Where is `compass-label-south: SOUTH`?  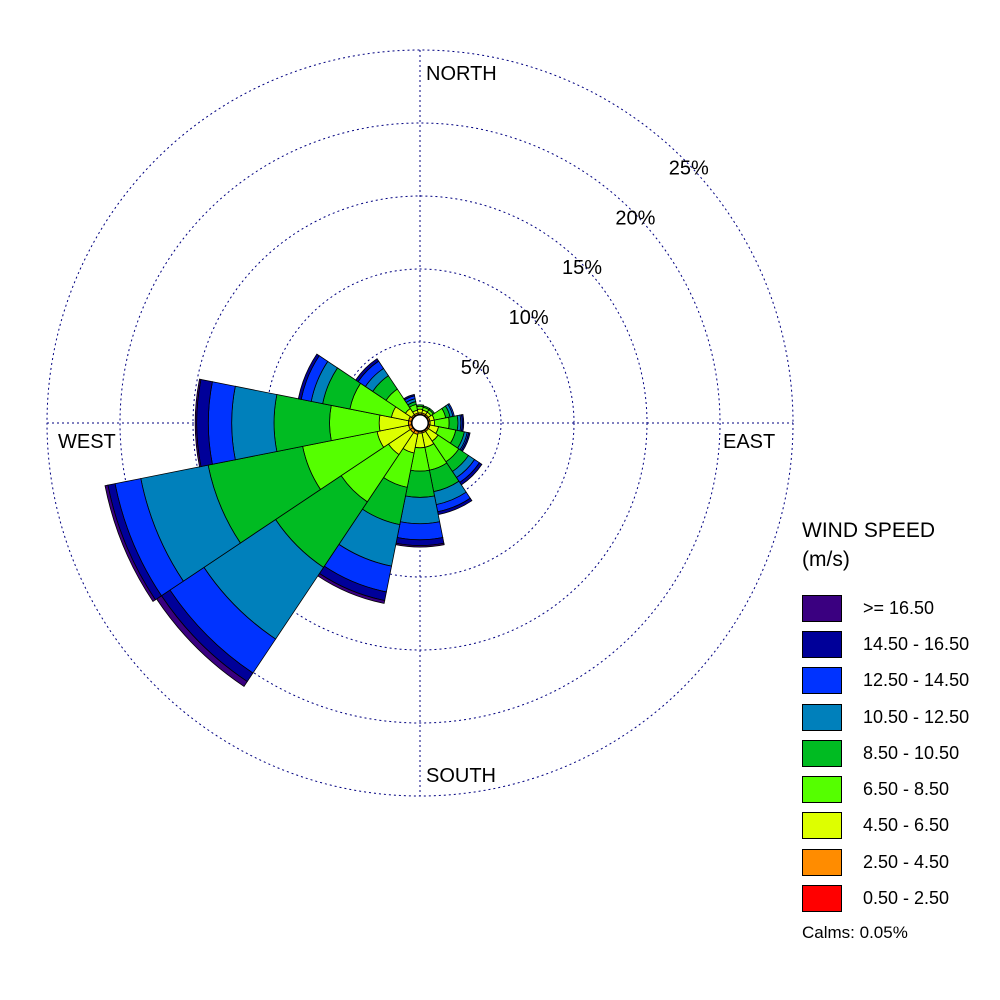
compass-label-south: SOUTH is located at coordinates (461, 776).